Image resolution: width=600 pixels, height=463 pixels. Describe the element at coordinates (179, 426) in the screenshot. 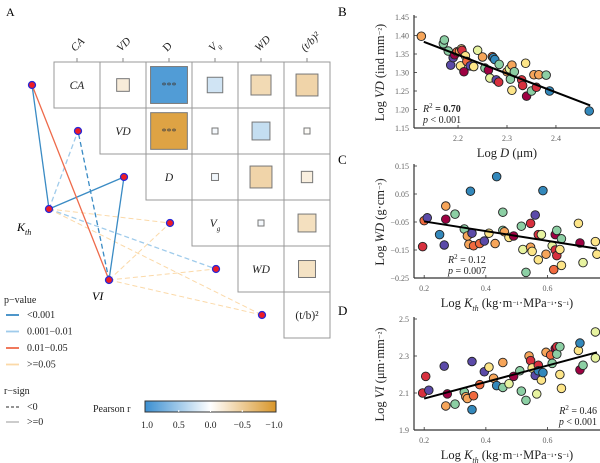

I see `colorbar-tick-label: 0.5` at that location.